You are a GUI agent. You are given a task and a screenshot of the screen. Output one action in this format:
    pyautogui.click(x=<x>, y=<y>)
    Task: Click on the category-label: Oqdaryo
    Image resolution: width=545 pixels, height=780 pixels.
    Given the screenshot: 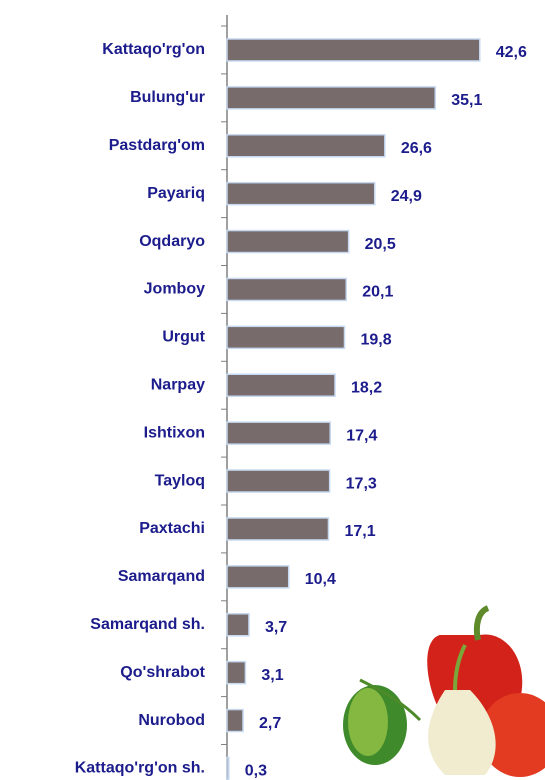 What is the action you would take?
    pyautogui.click(x=172, y=241)
    